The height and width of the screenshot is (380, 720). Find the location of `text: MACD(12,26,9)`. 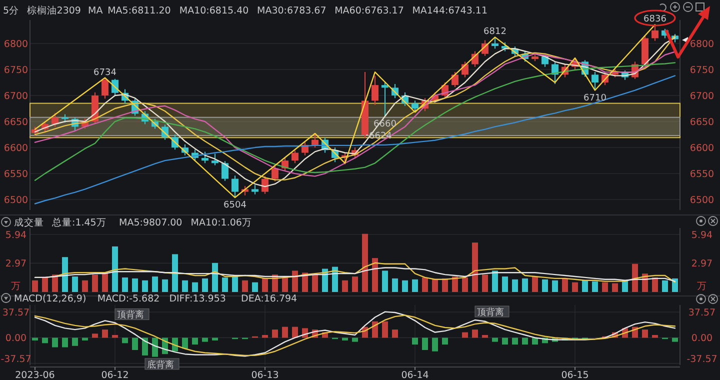

text: MACD(12,26,9) is located at coordinates (50, 299).